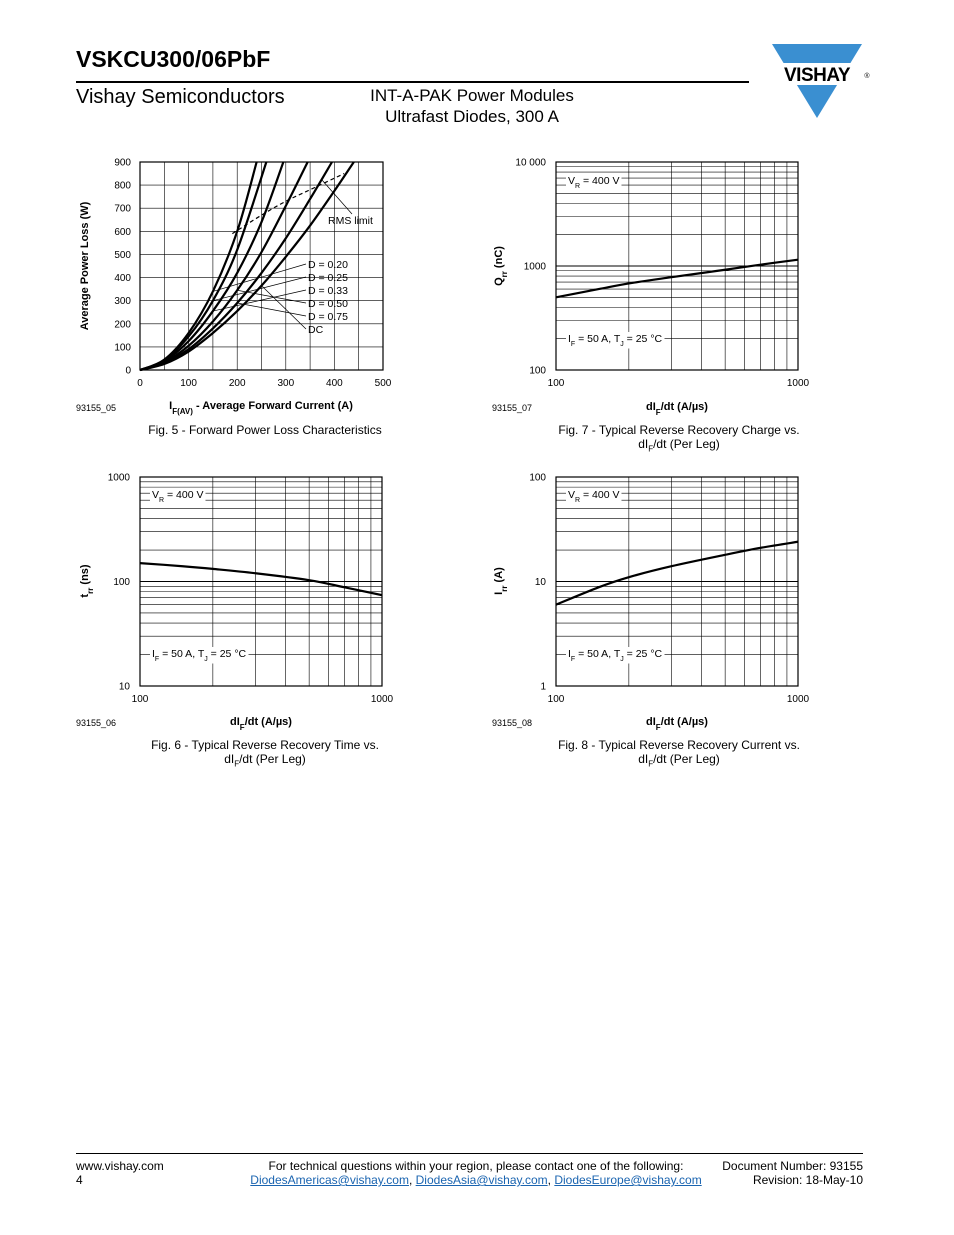  What do you see at coordinates (622, 344) in the screenshot?
I see `fig7-if-sub2: J` at bounding box center [622, 344].